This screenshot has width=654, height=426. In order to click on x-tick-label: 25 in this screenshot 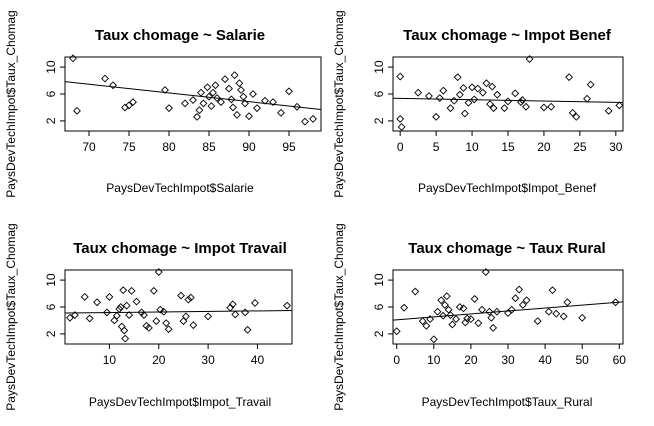, I will do `click(580, 147)`.